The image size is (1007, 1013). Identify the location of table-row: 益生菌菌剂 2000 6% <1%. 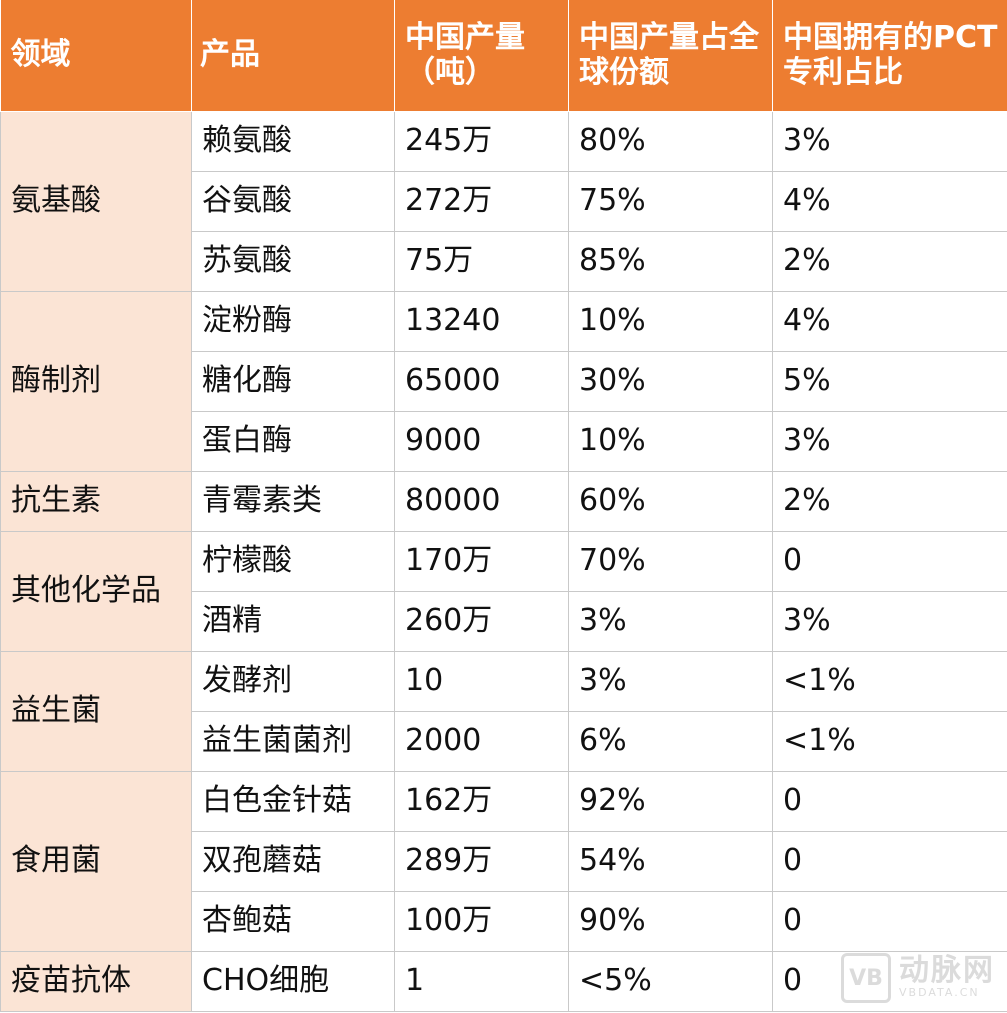
(504, 741).